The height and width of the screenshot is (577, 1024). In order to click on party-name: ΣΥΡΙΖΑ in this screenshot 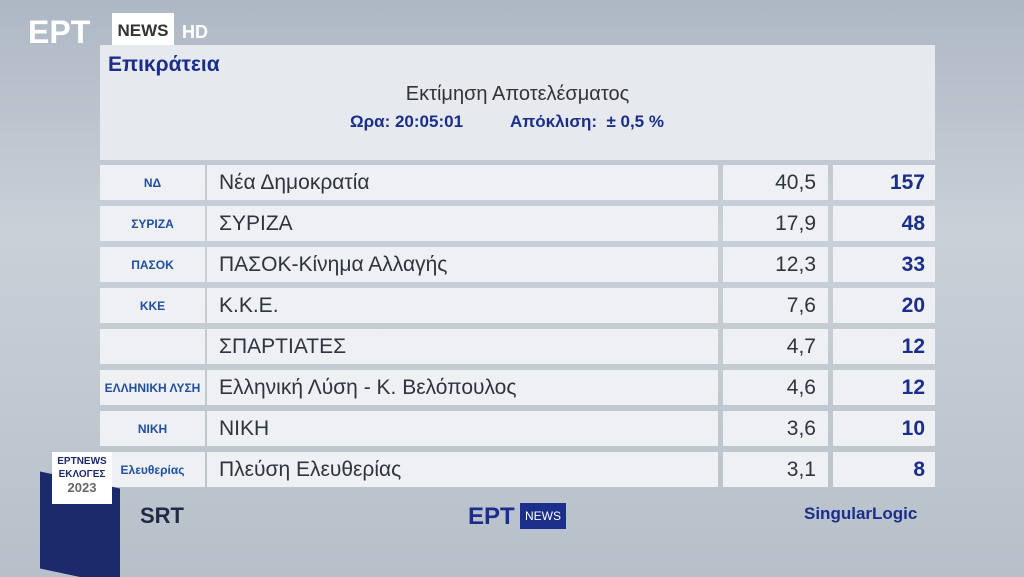, I will do `click(462, 223)`.